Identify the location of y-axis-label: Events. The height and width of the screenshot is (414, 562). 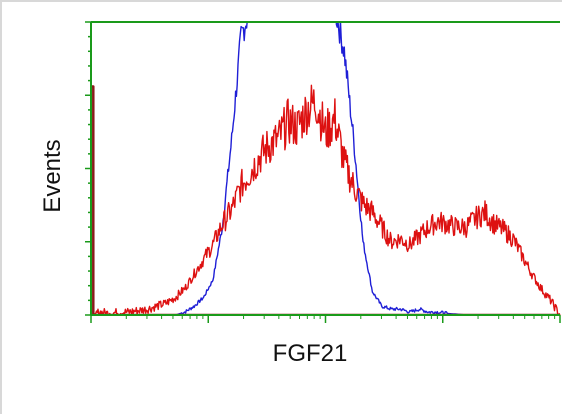
(52, 175).